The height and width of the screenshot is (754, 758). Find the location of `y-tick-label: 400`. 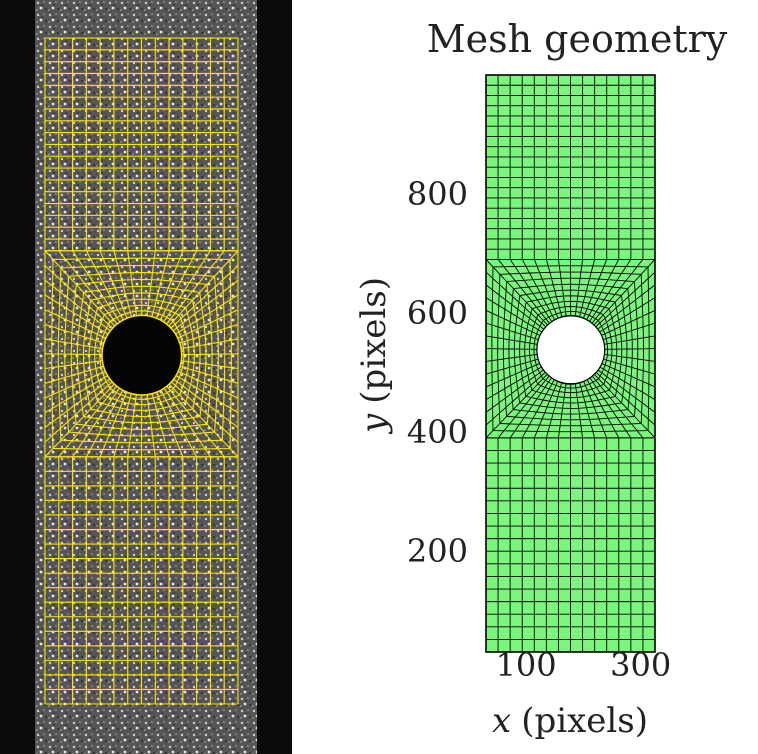

y-tick-label: 400 is located at coordinates (437, 432).